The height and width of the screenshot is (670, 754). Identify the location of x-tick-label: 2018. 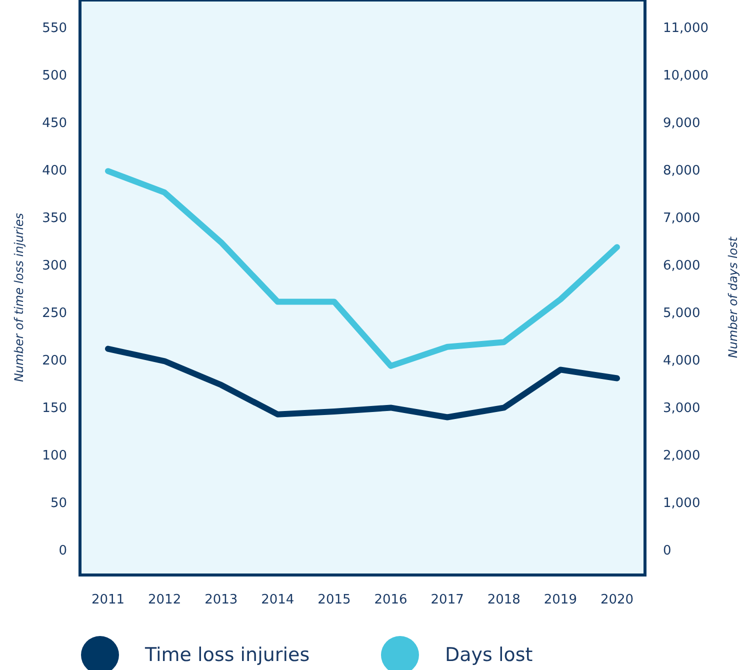
(503, 600).